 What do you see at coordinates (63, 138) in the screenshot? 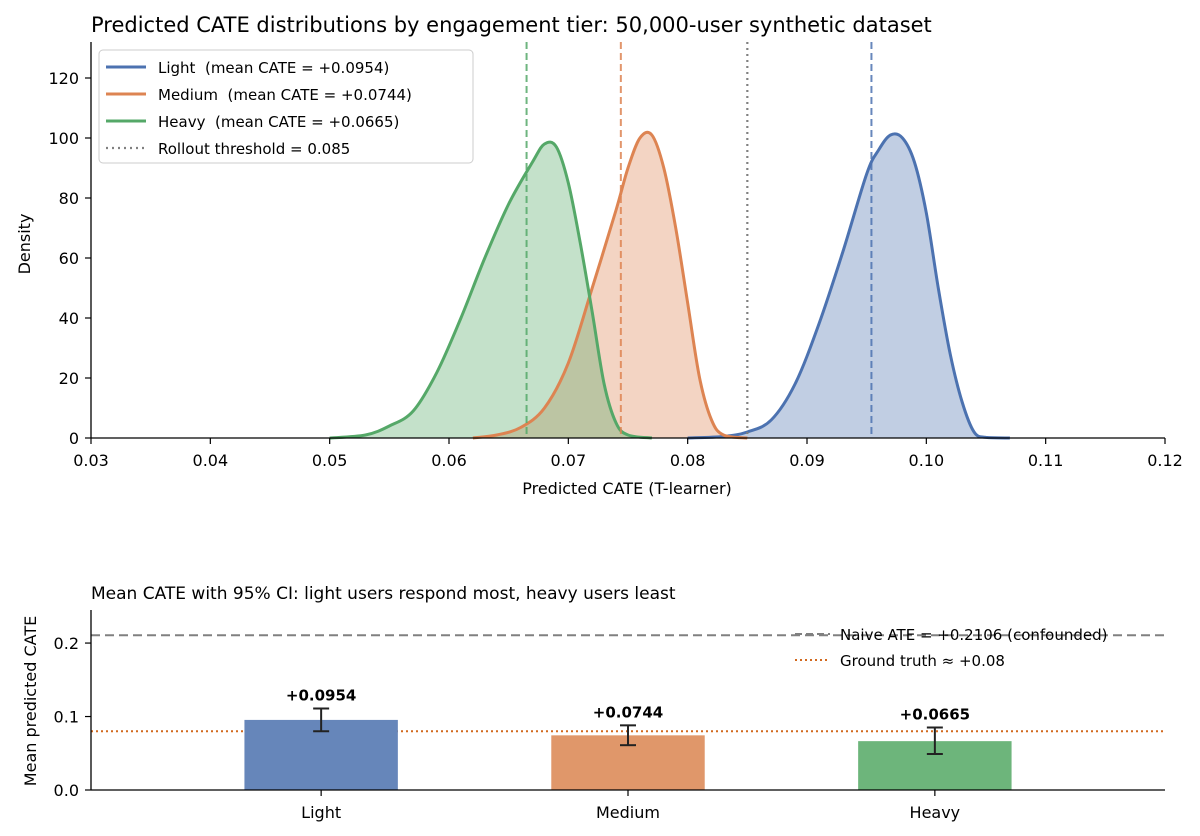
I see `y-tick-label: 100` at bounding box center [63, 138].